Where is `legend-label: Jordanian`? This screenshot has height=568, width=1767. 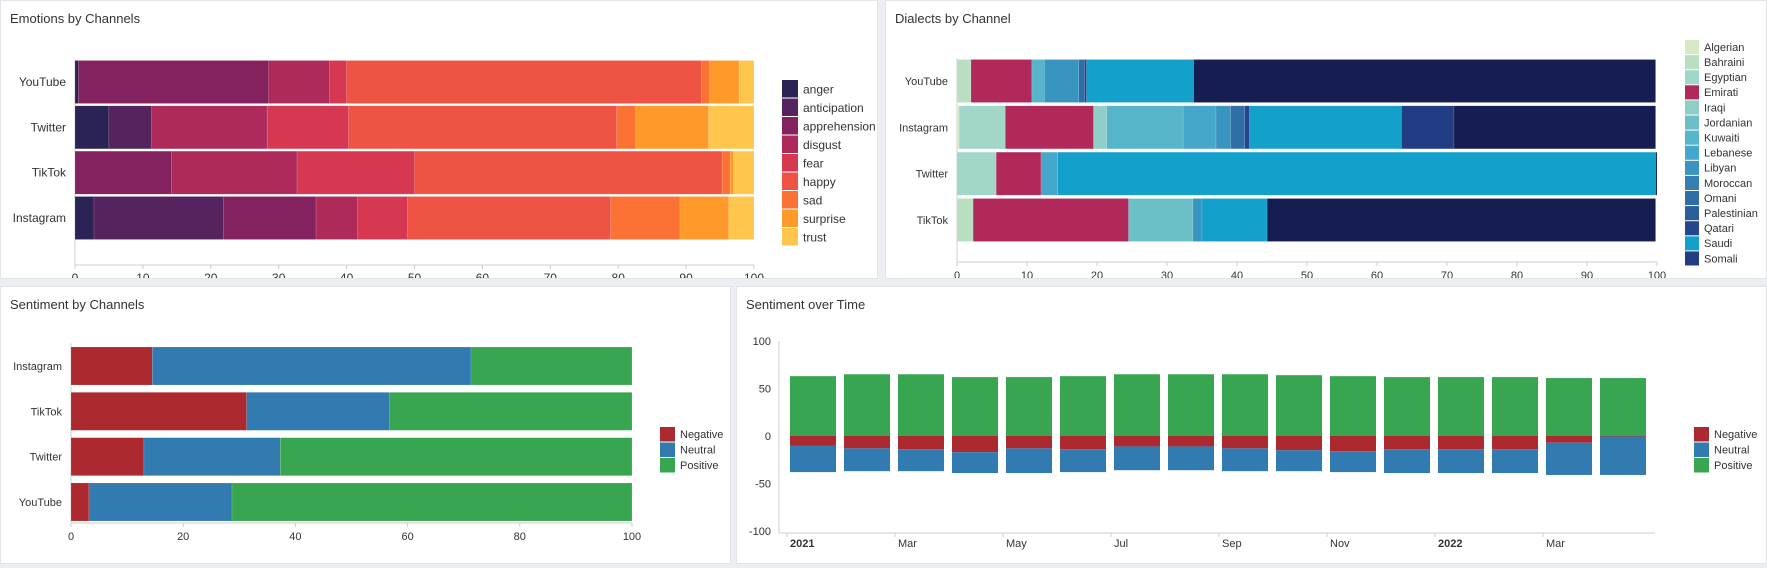
legend-label: Jordanian is located at coordinates (1728, 123).